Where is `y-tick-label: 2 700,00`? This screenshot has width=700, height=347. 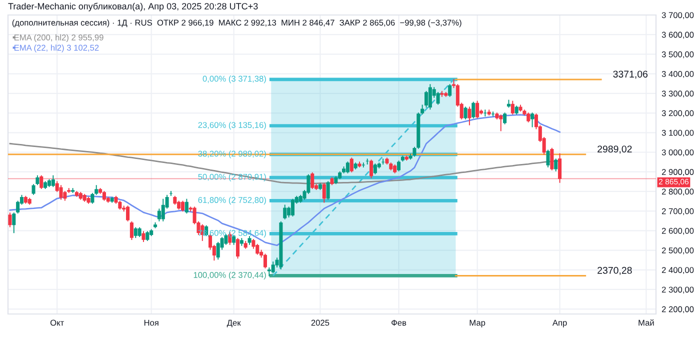
y-tick-label: 2 700,00 is located at coordinates (678, 212).